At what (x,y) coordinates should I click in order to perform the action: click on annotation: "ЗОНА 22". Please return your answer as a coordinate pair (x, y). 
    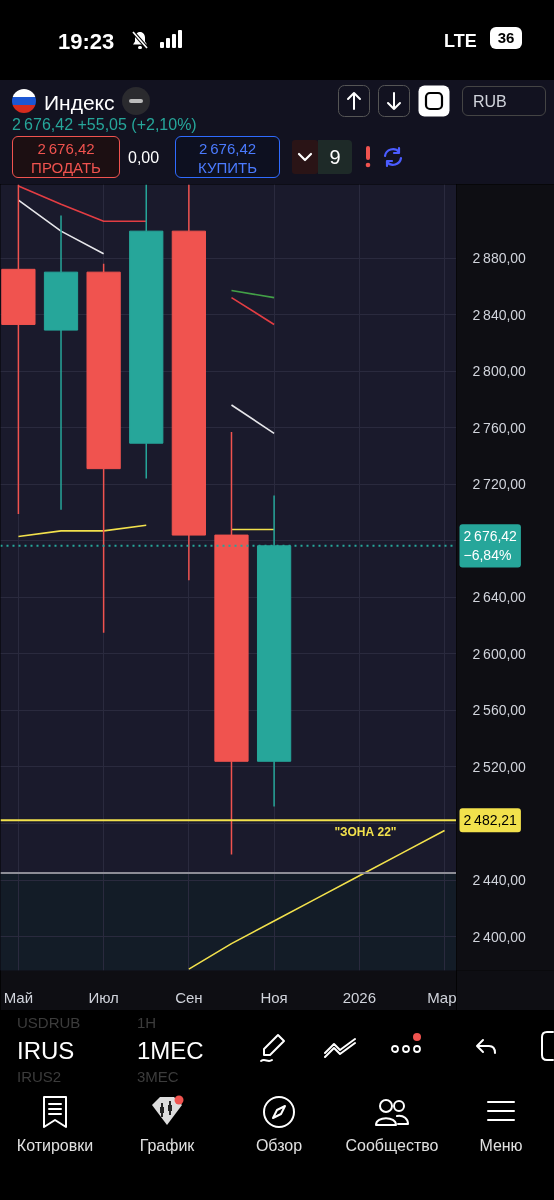
    Looking at the image, I should click on (365, 832).